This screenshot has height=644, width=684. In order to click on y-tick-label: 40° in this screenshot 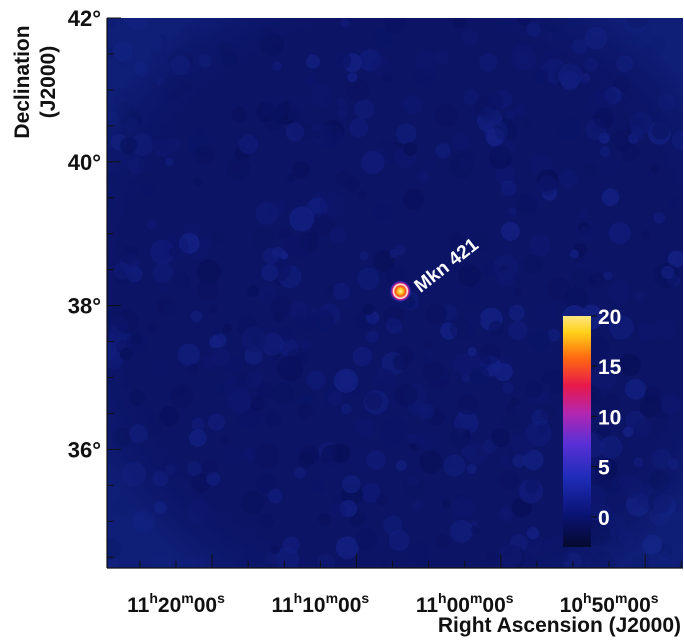, I will do `click(84, 162)`.